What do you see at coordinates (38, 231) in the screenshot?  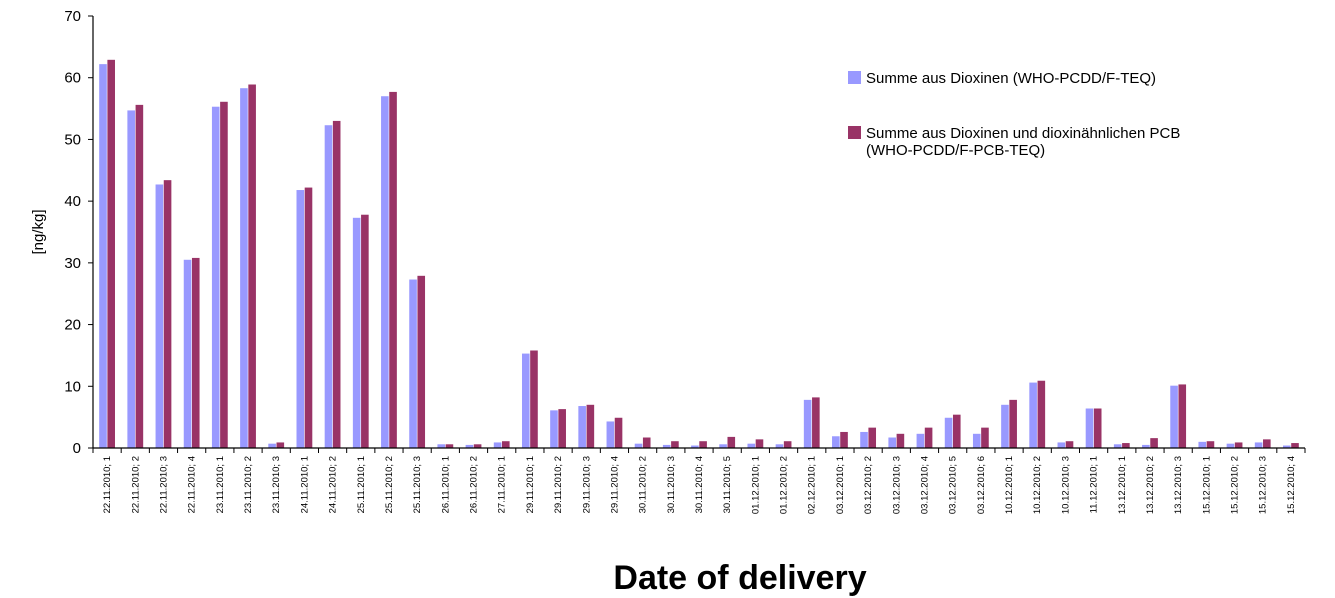 I see `y-axis-title: [ng/kg]` at bounding box center [38, 231].